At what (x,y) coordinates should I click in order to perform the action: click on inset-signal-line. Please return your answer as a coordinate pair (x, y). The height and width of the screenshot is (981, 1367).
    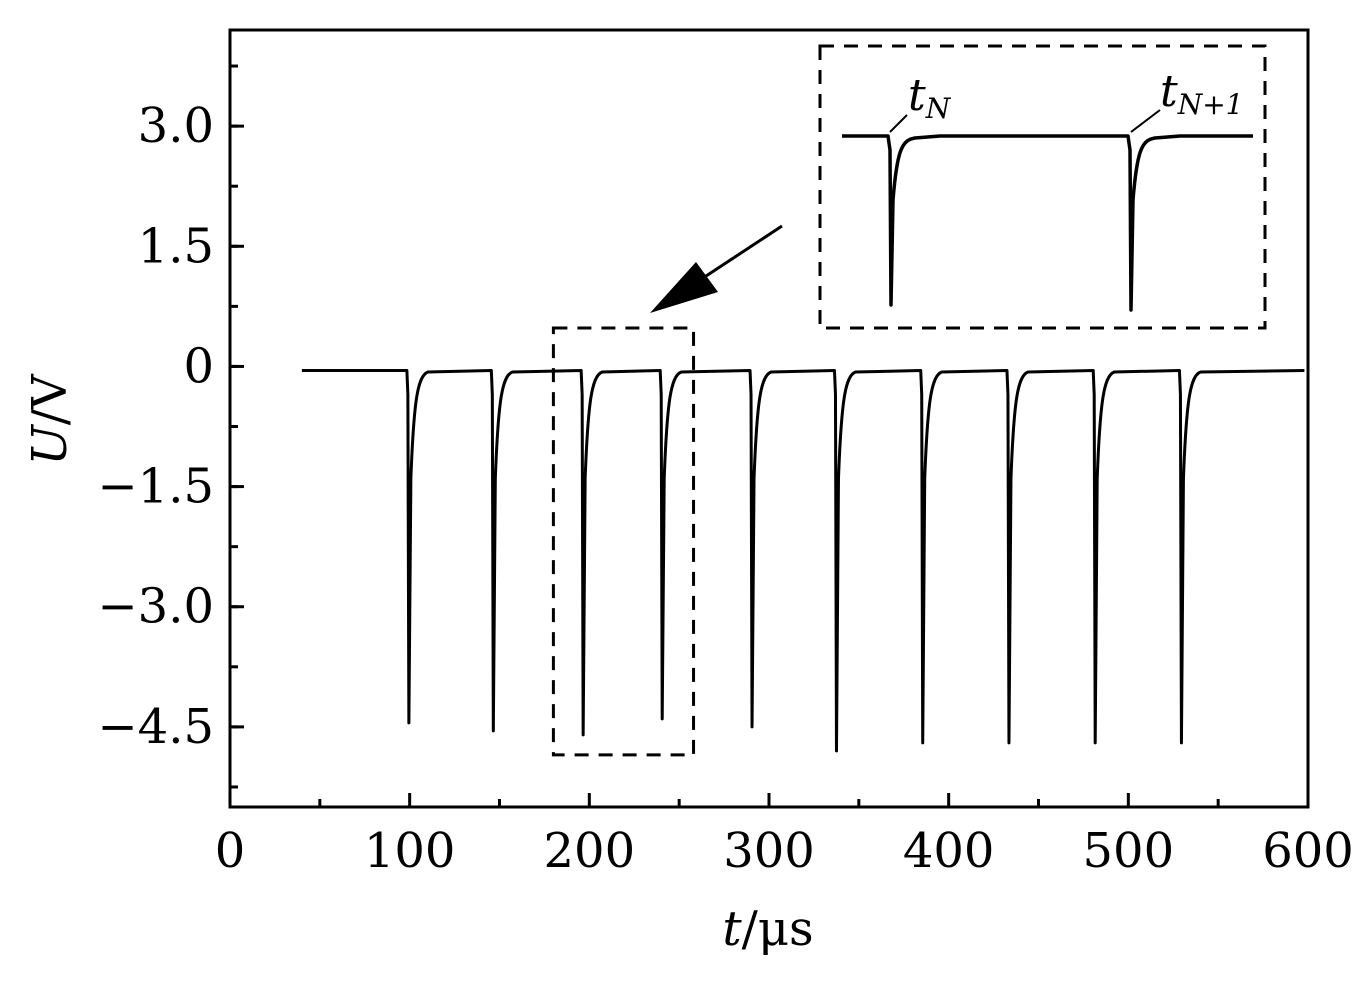
    Looking at the image, I should click on (1047, 223).